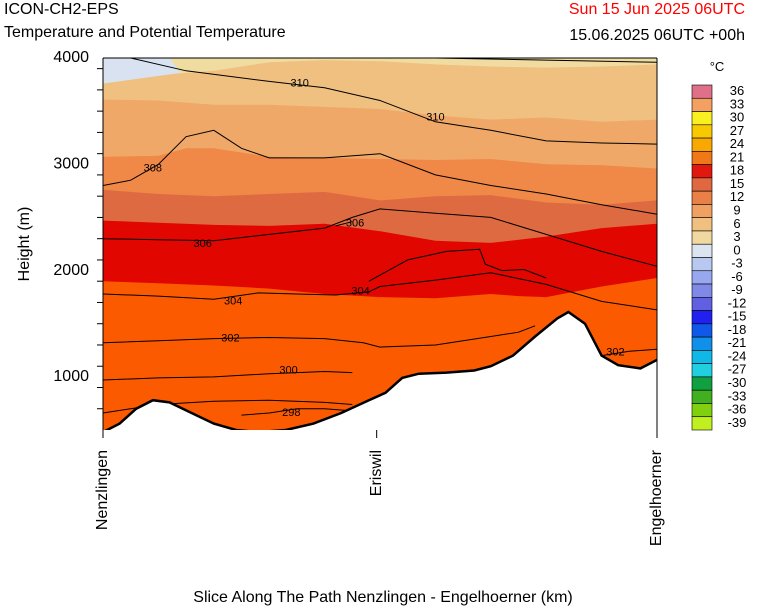 The width and height of the screenshot is (766, 611). I want to click on y-tick-label: 4000, so click(71, 57).